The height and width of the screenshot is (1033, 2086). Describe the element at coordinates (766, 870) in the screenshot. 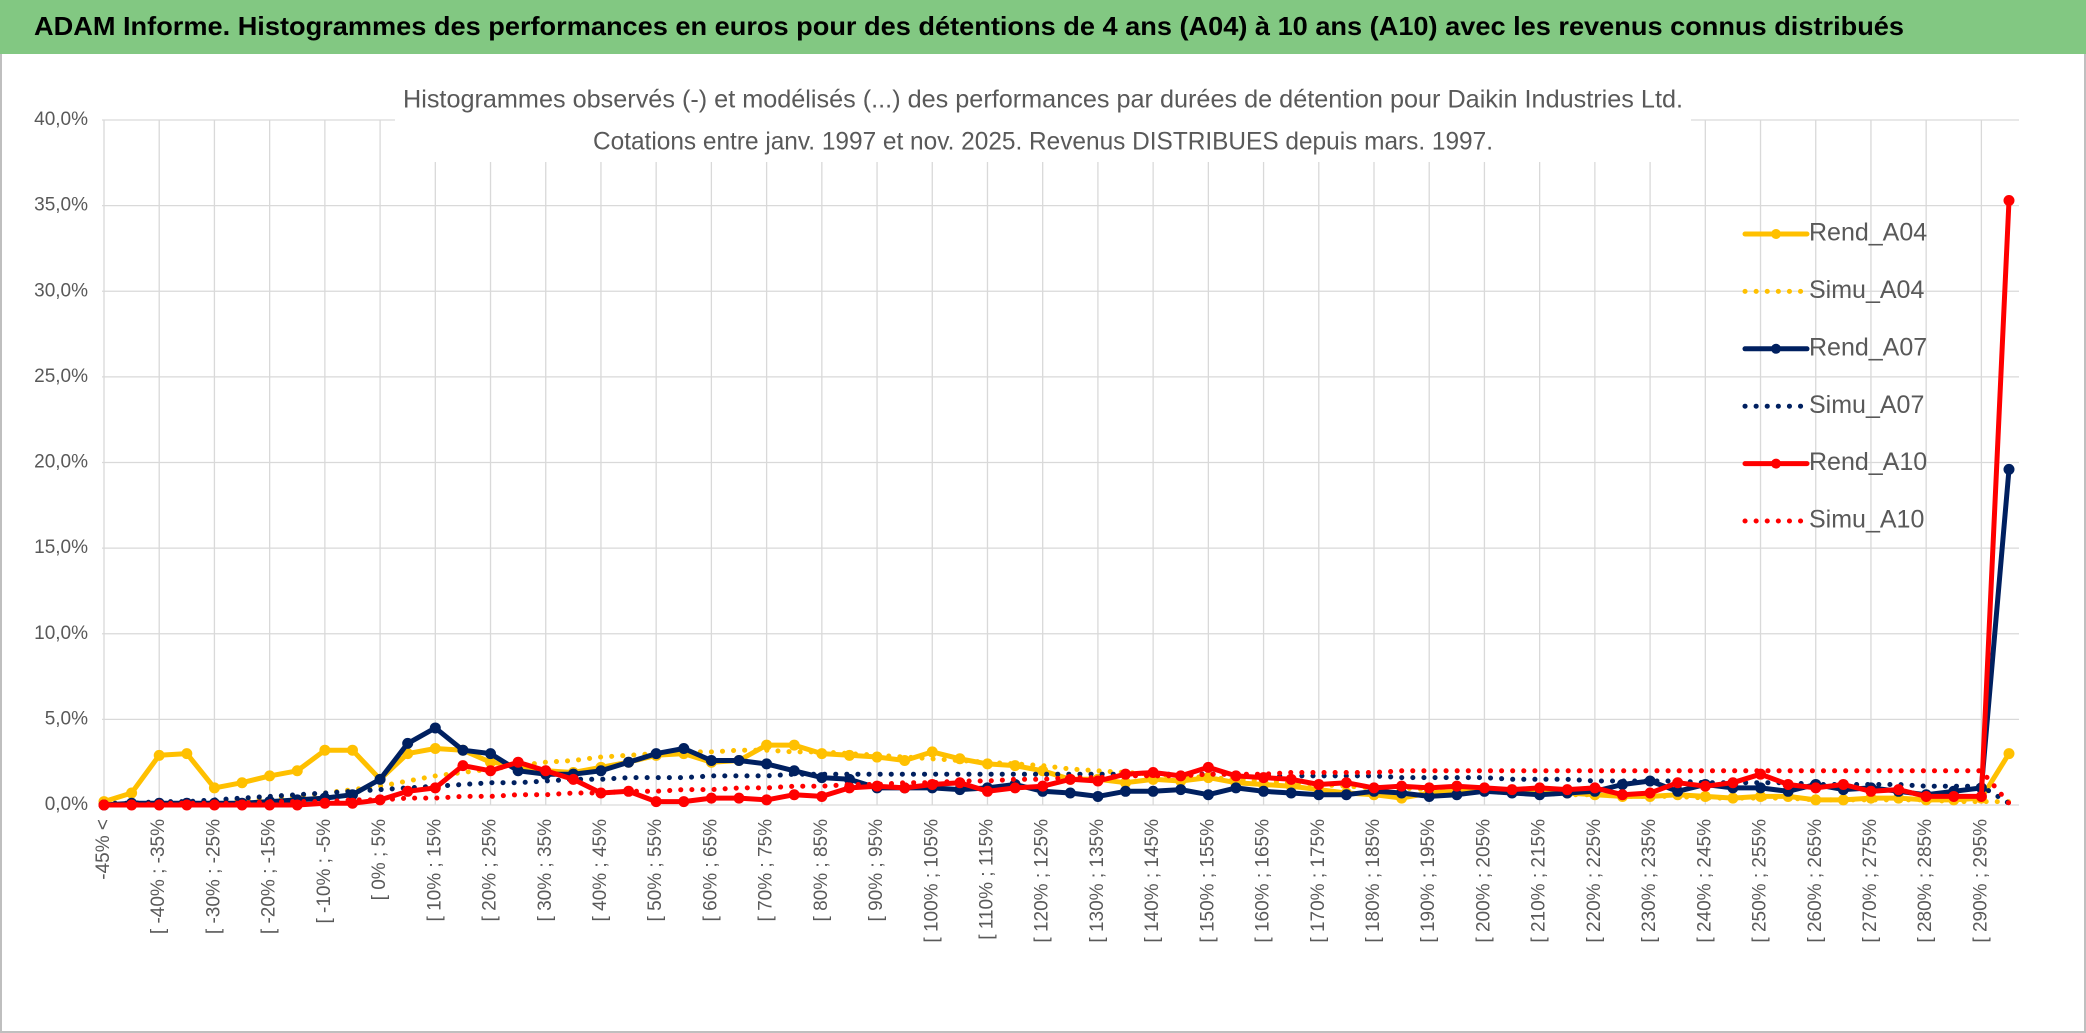

I see `x-tick-label: [ 70% ; 75%` at that location.